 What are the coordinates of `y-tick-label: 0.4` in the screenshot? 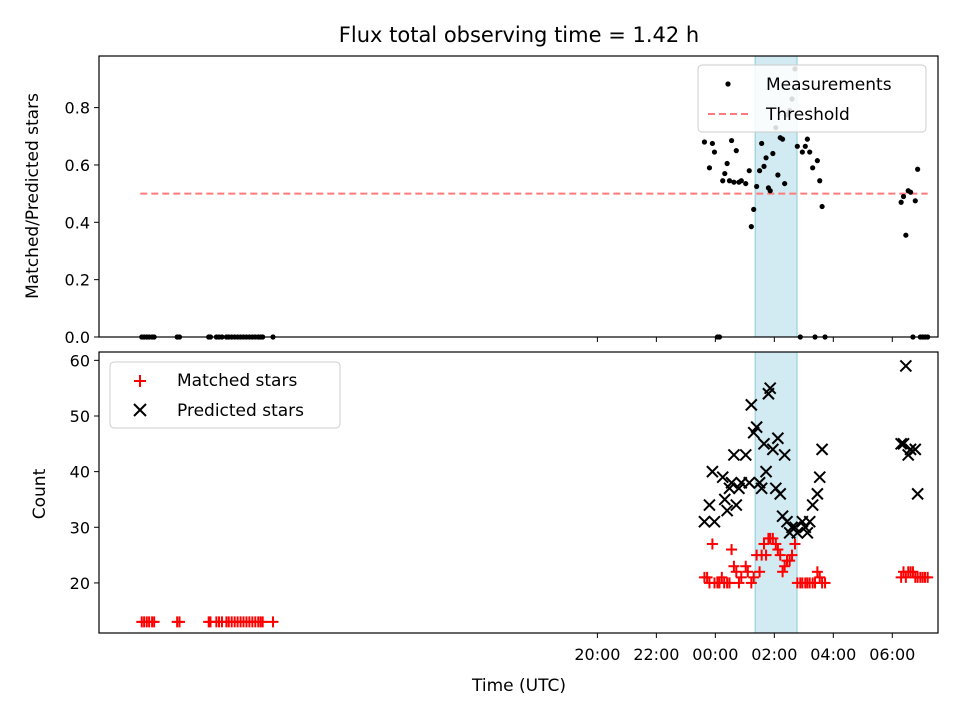 It's located at (77, 222).